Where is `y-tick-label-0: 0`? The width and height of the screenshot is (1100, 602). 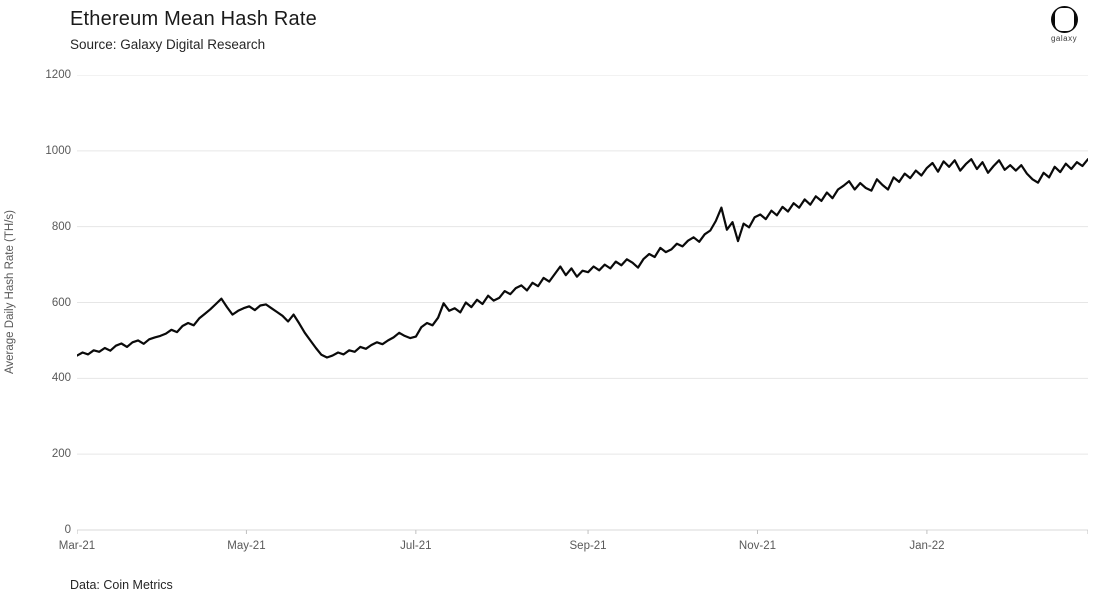 y-tick-label-0: 0 is located at coordinates (67, 530).